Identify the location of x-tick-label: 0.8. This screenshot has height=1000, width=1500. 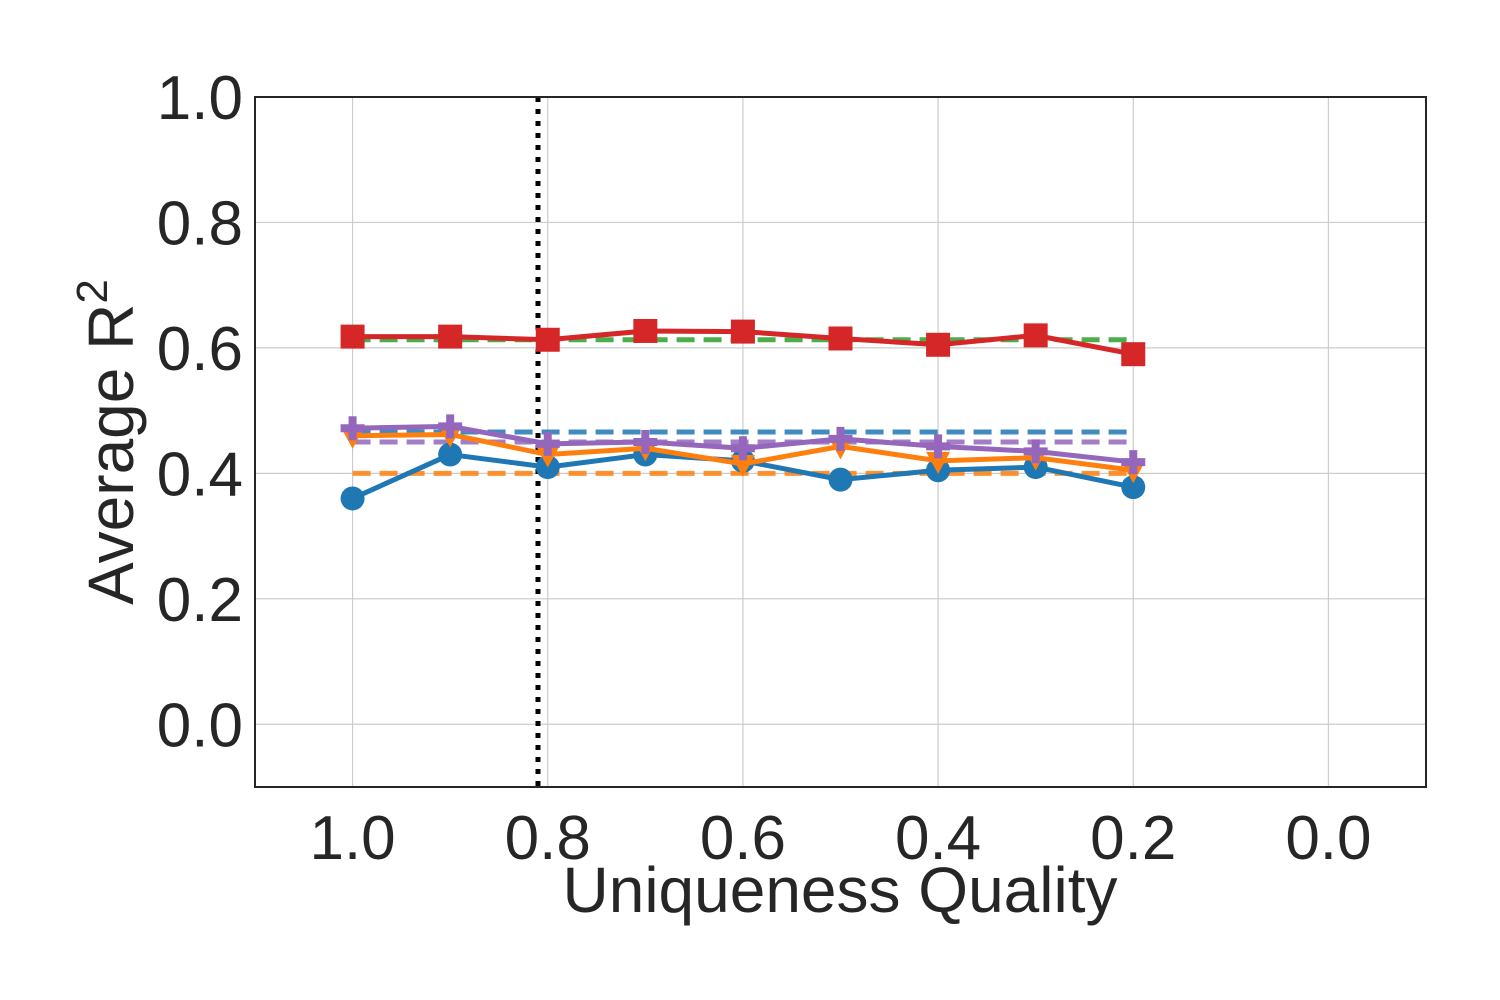
(548, 838).